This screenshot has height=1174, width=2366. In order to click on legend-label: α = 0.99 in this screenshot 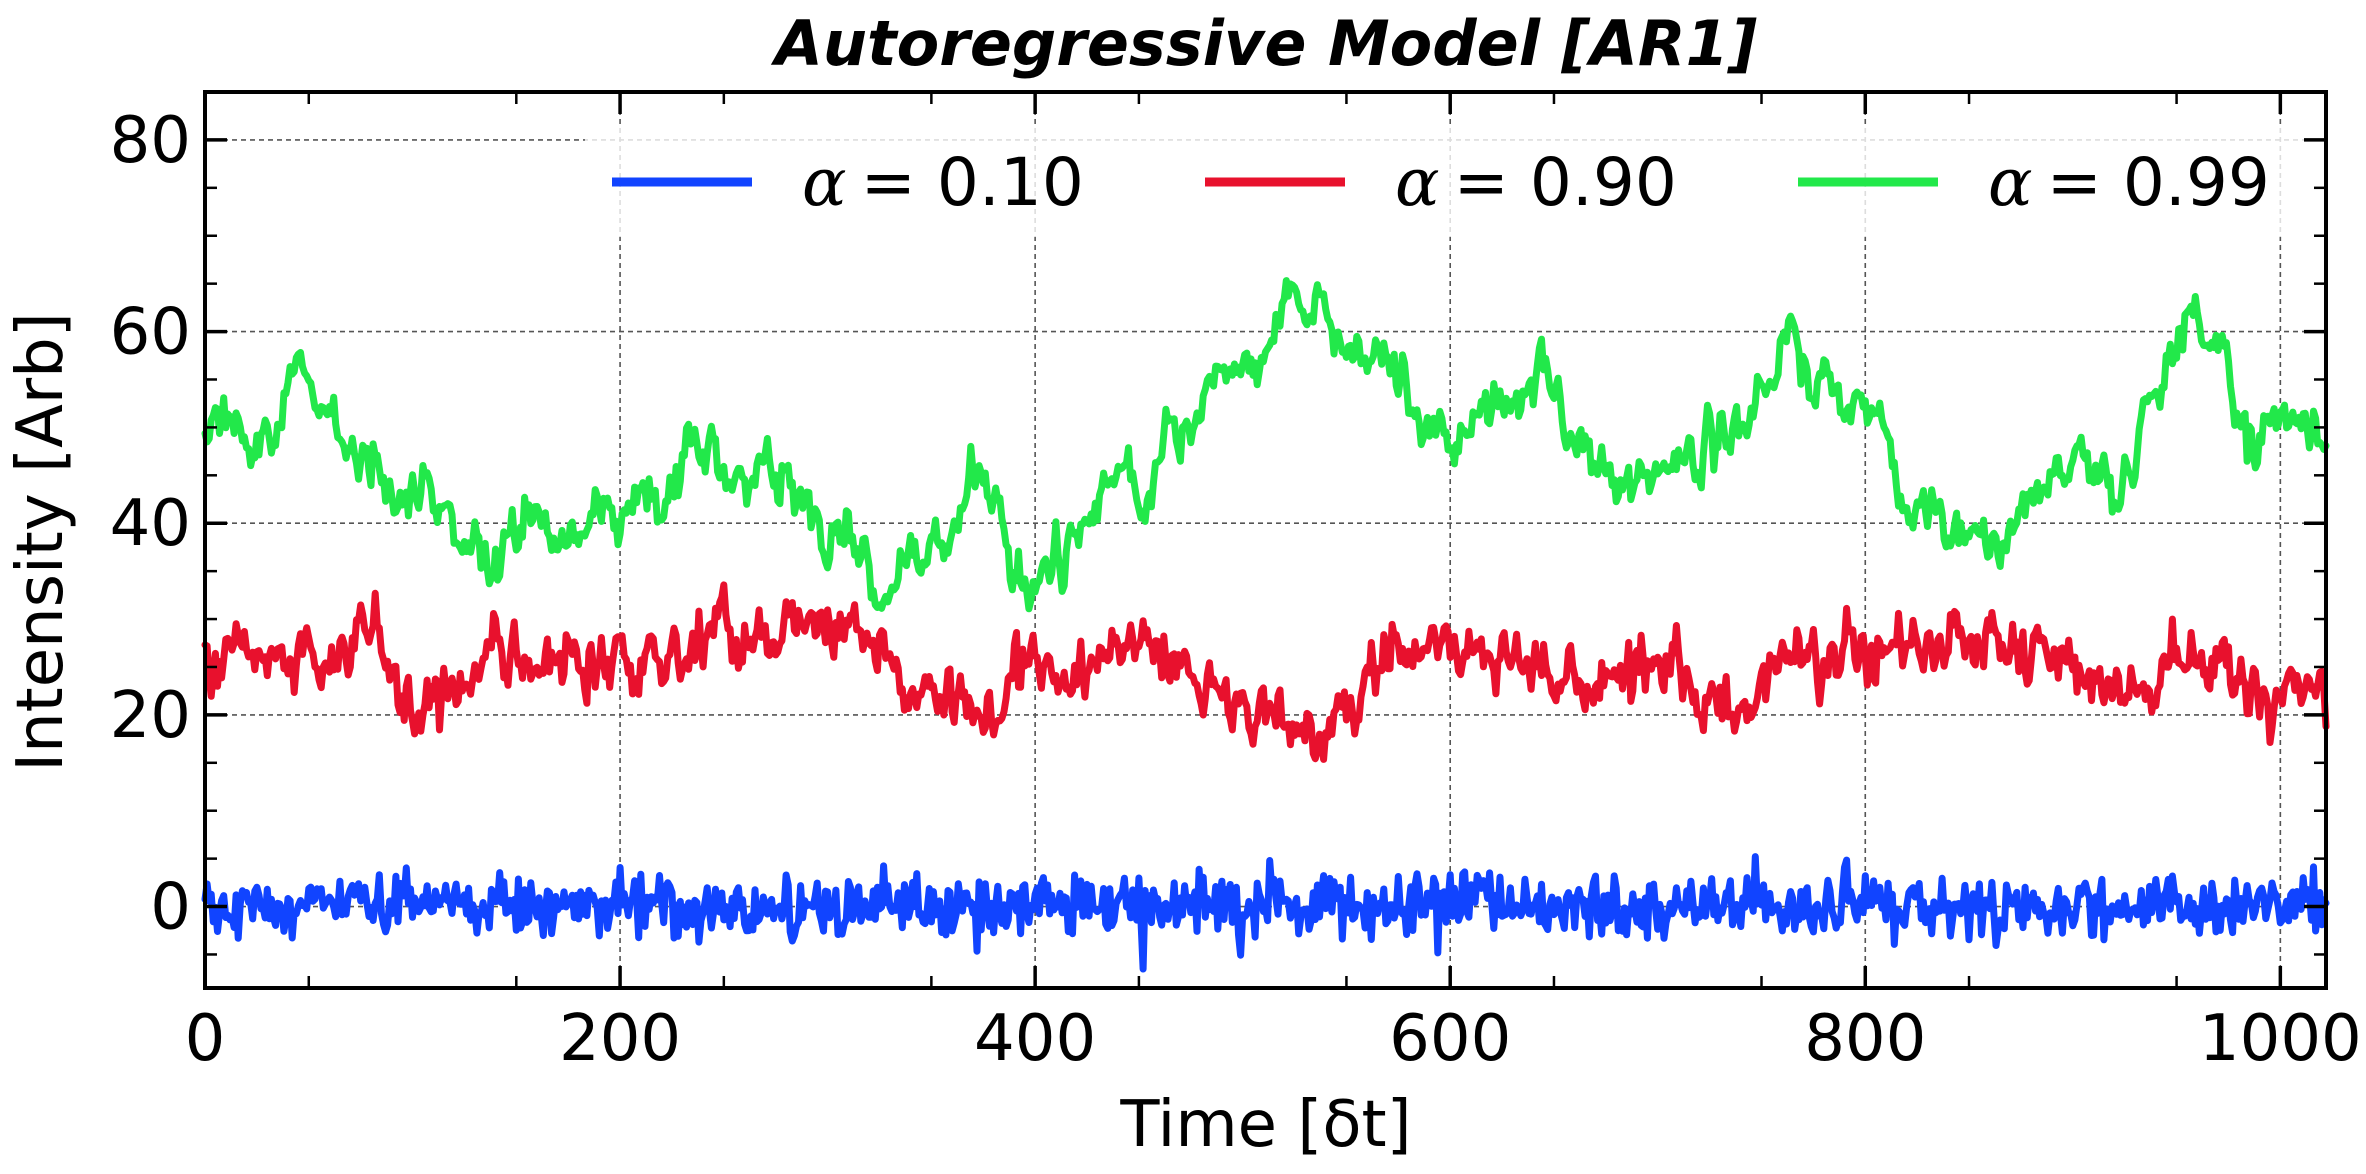, I will do `click(2129, 182)`.